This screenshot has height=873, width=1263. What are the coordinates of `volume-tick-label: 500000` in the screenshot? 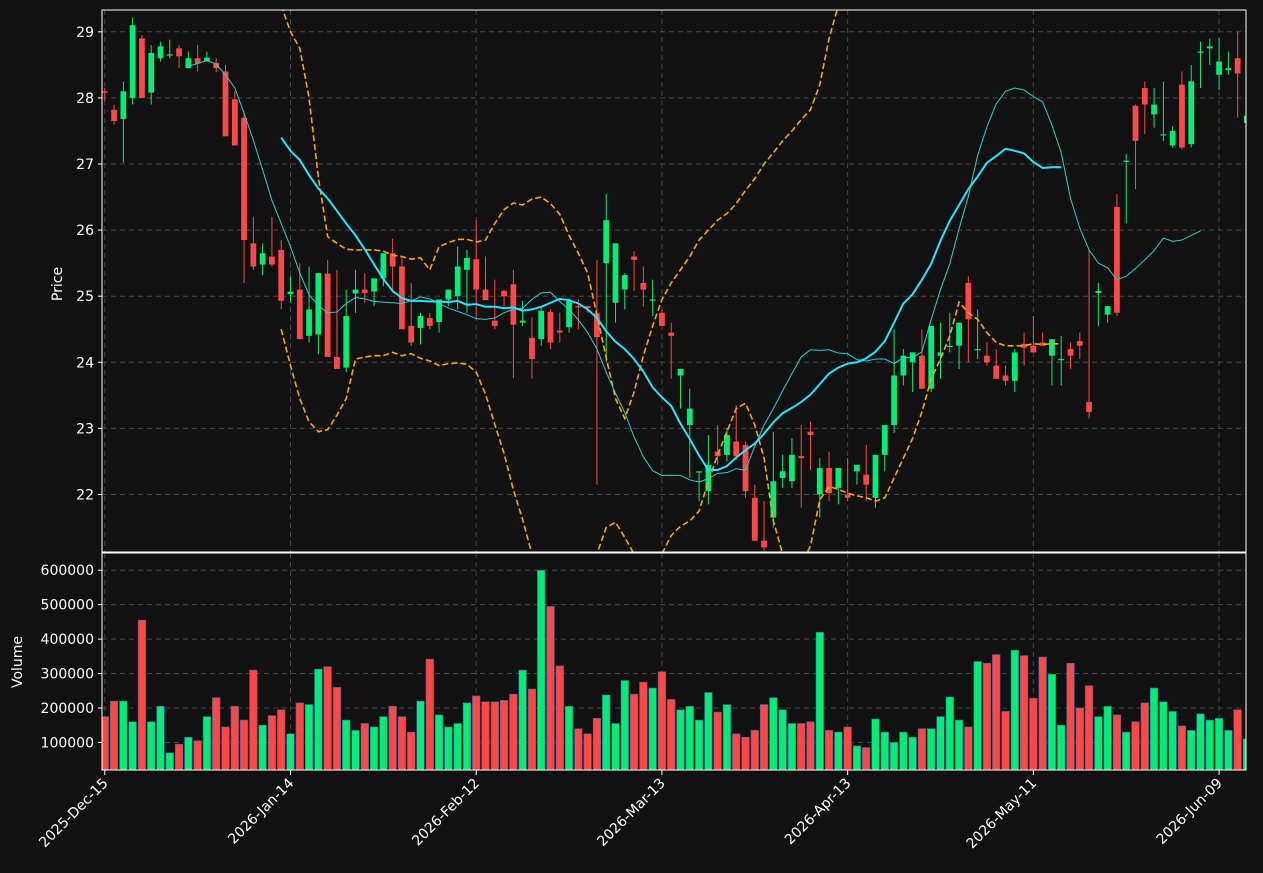 It's located at (67, 606).